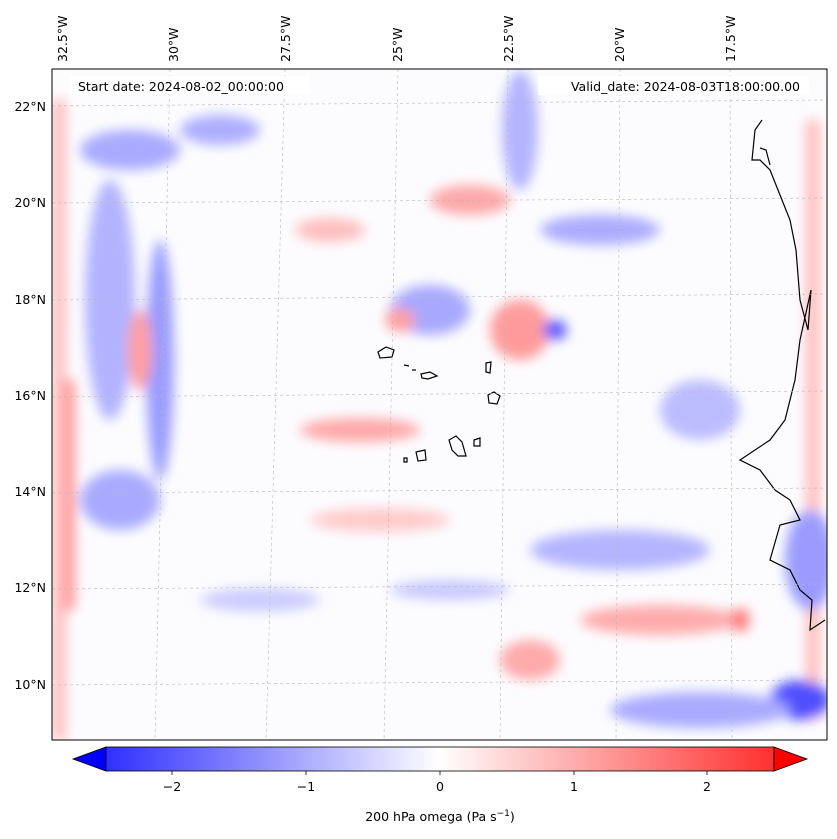  What do you see at coordinates (685, 86) in the screenshot?
I see `valid-date-text: Valid_date: 2024-08-03T18:00:00.00` at bounding box center [685, 86].